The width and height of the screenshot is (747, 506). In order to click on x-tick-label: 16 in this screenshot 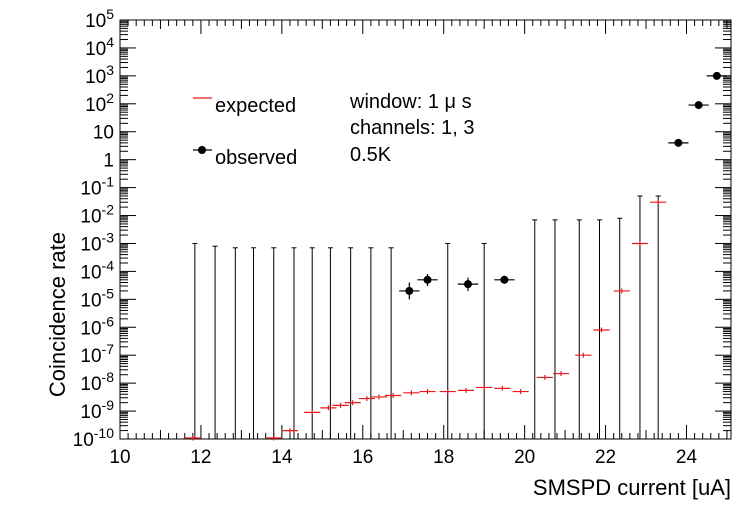, I will do `click(362, 457)`.